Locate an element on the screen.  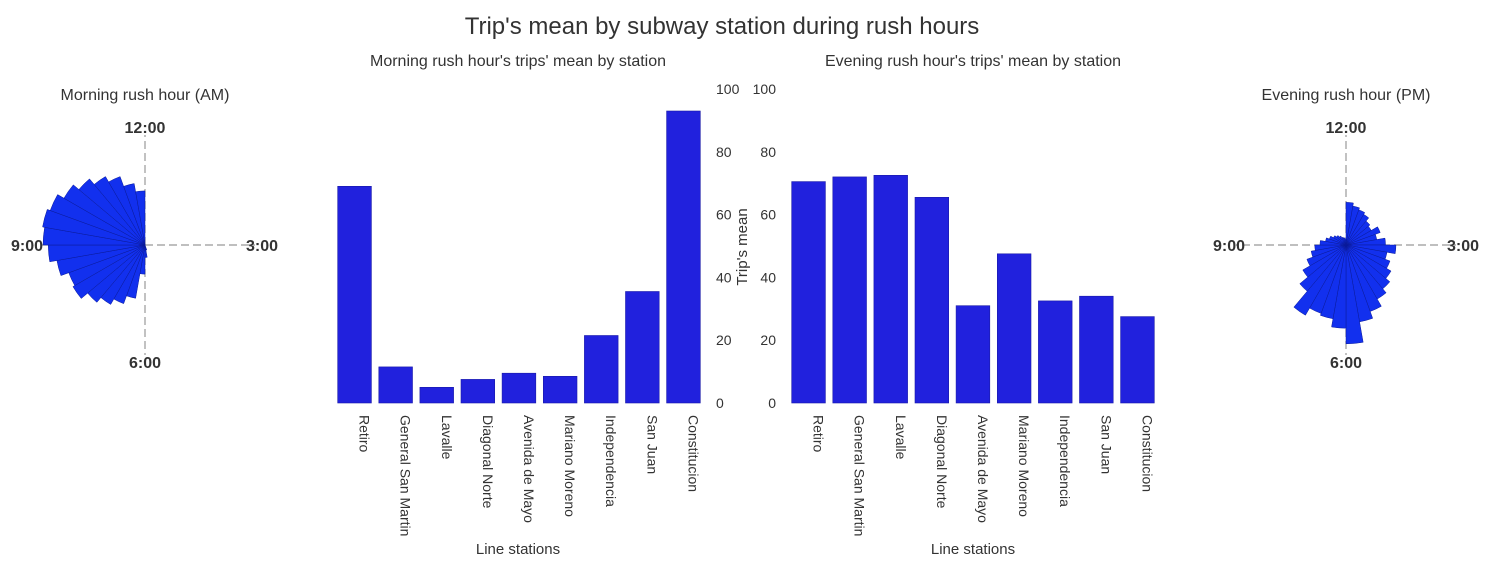
evening-y-tick-label-4: 80 is located at coordinates (768, 152).